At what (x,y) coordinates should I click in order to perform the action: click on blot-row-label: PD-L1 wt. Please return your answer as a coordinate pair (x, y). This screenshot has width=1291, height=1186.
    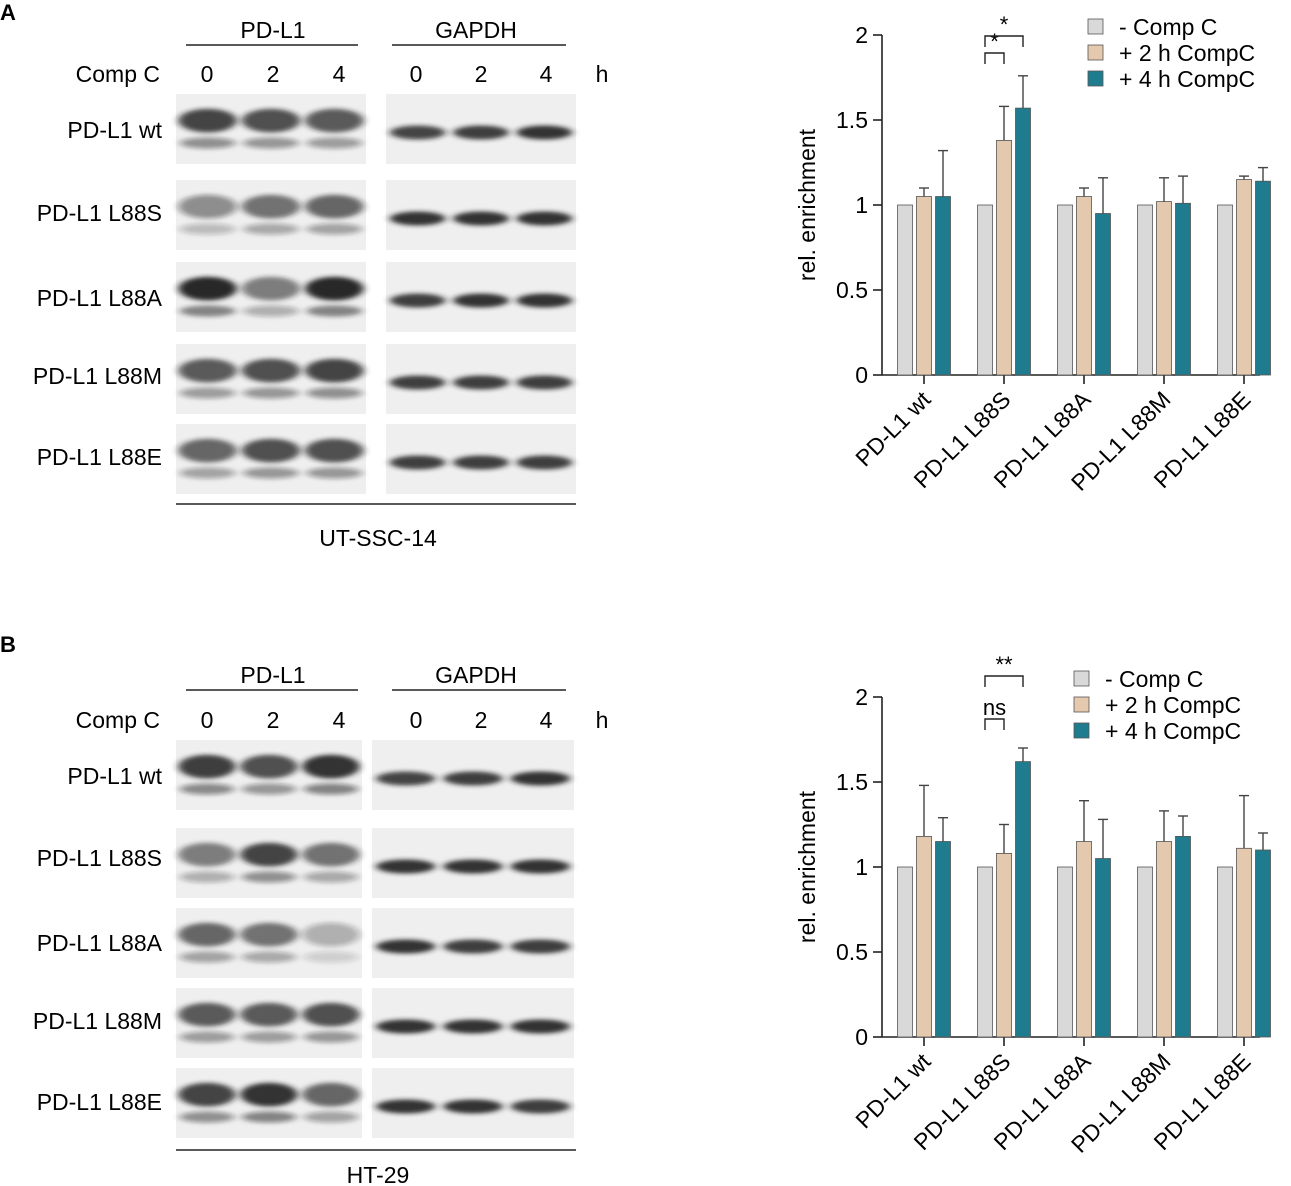
    Looking at the image, I should click on (114, 776).